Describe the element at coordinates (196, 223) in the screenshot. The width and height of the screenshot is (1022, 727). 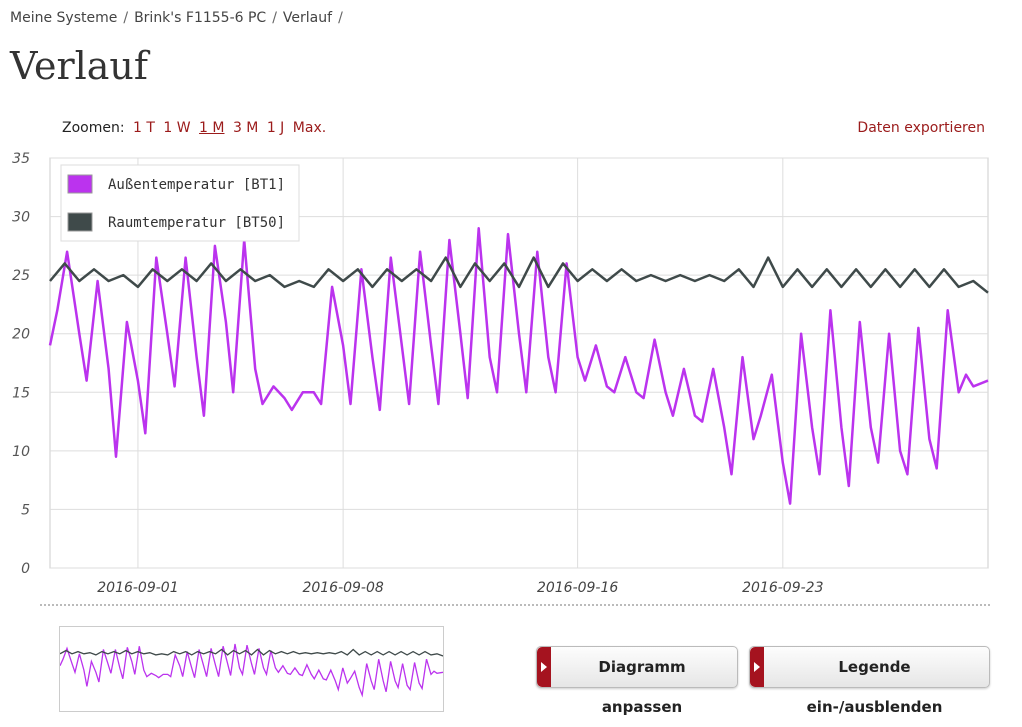
I see `legend-label: Raumtemperatur [BT50]` at that location.